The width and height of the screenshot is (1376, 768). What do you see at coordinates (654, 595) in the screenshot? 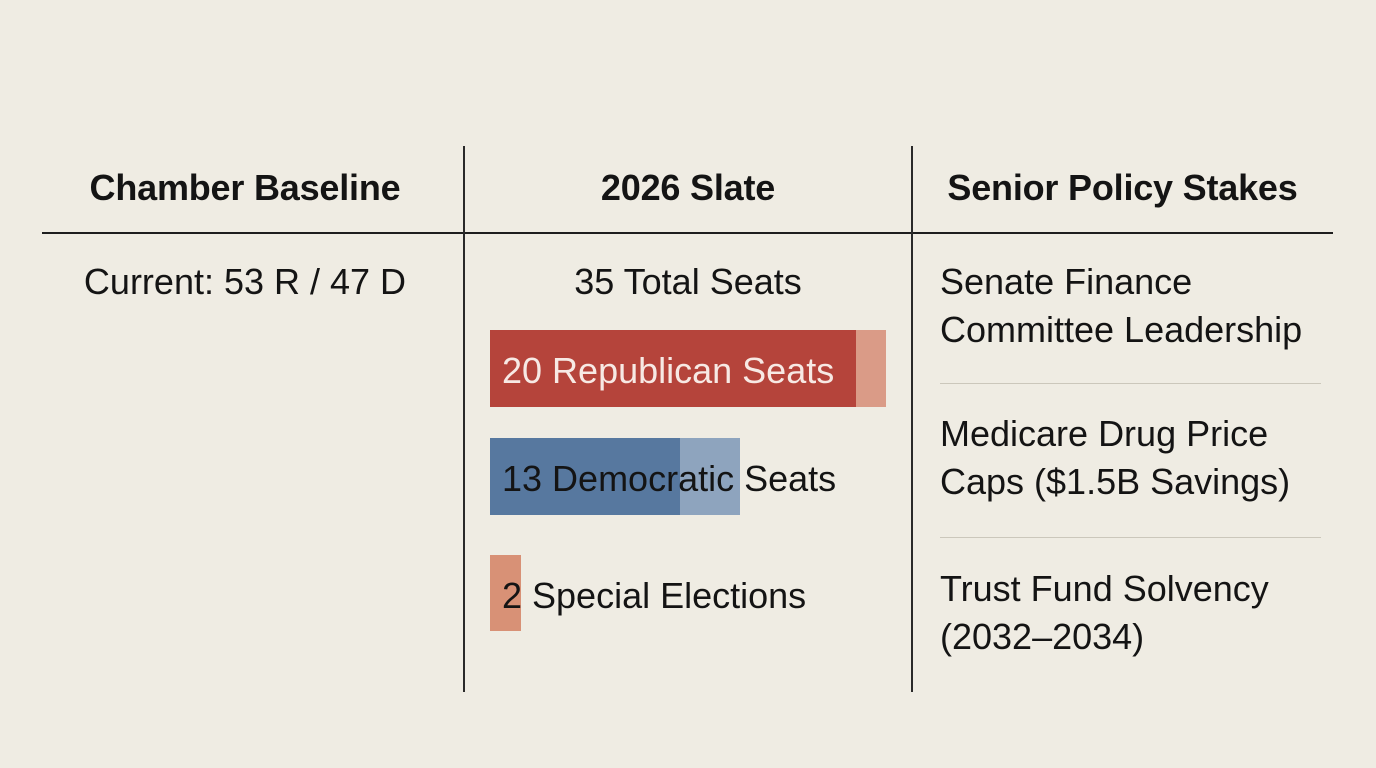
I see `bar-special-label: 2 Special Elections` at bounding box center [654, 595].